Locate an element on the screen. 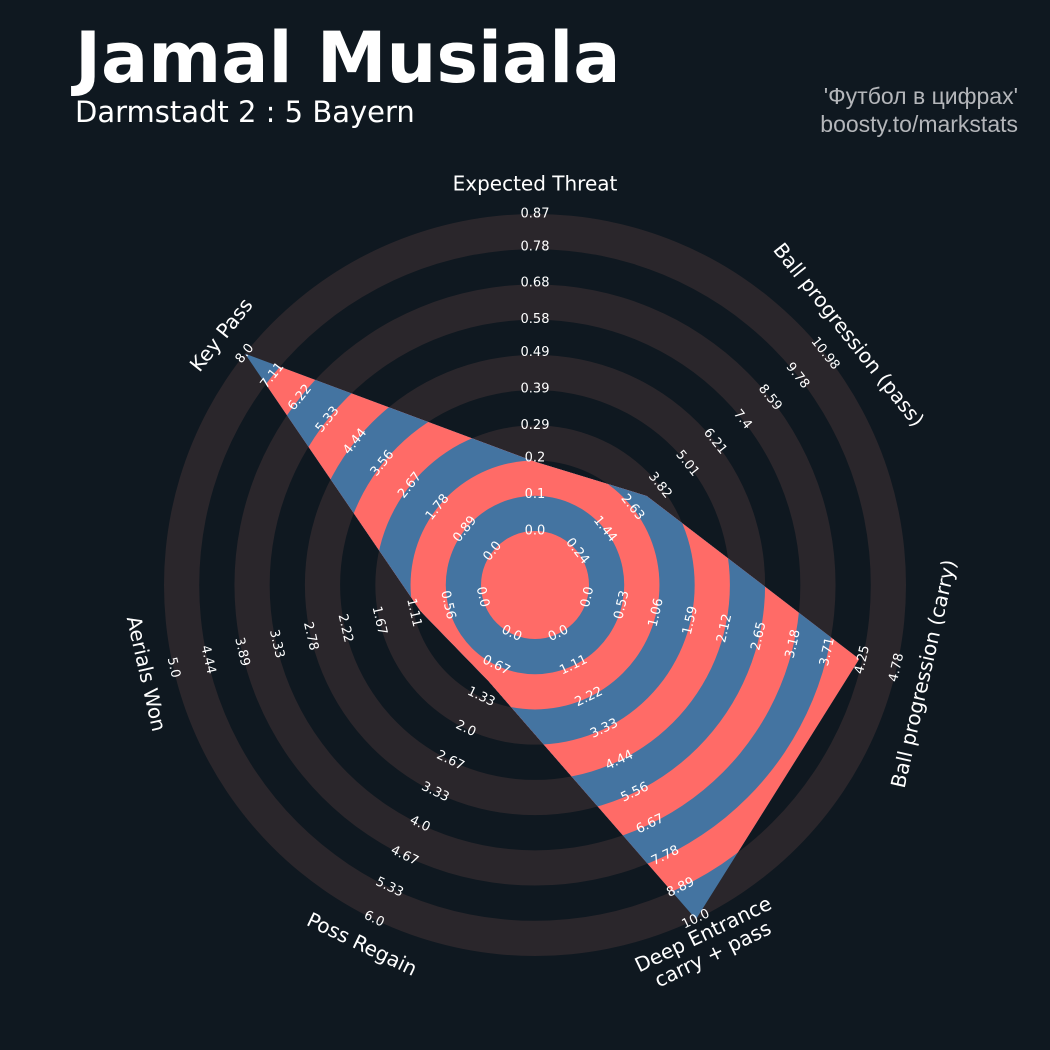 Image resolution: width=1050 pixels, height=1050 pixels. tick-label: 0.49 is located at coordinates (535, 352).